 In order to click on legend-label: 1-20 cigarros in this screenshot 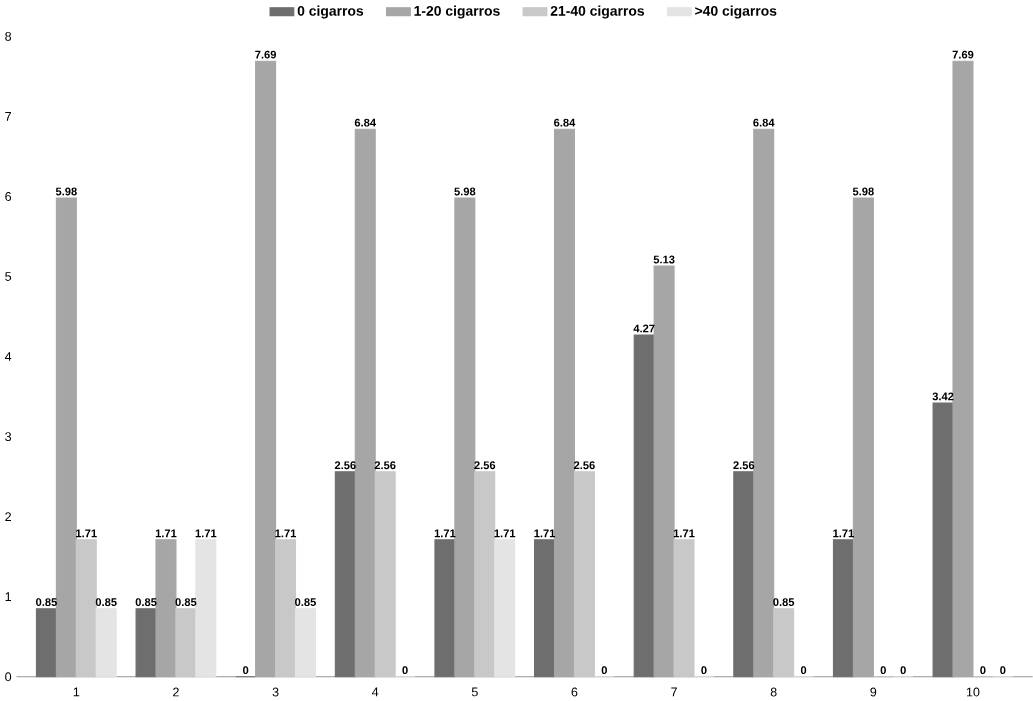, I will do `click(457, 12)`.